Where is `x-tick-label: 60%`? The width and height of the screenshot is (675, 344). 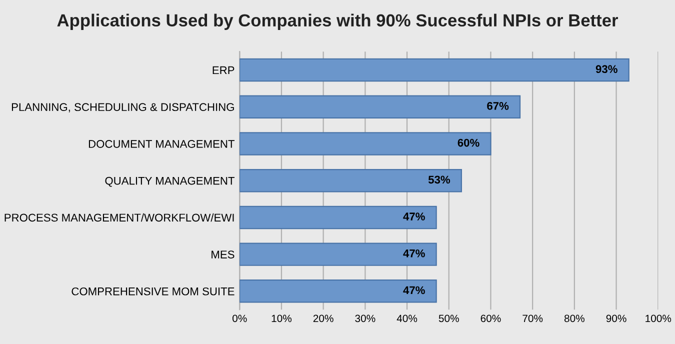 x-tick-label: 60% is located at coordinates (490, 318).